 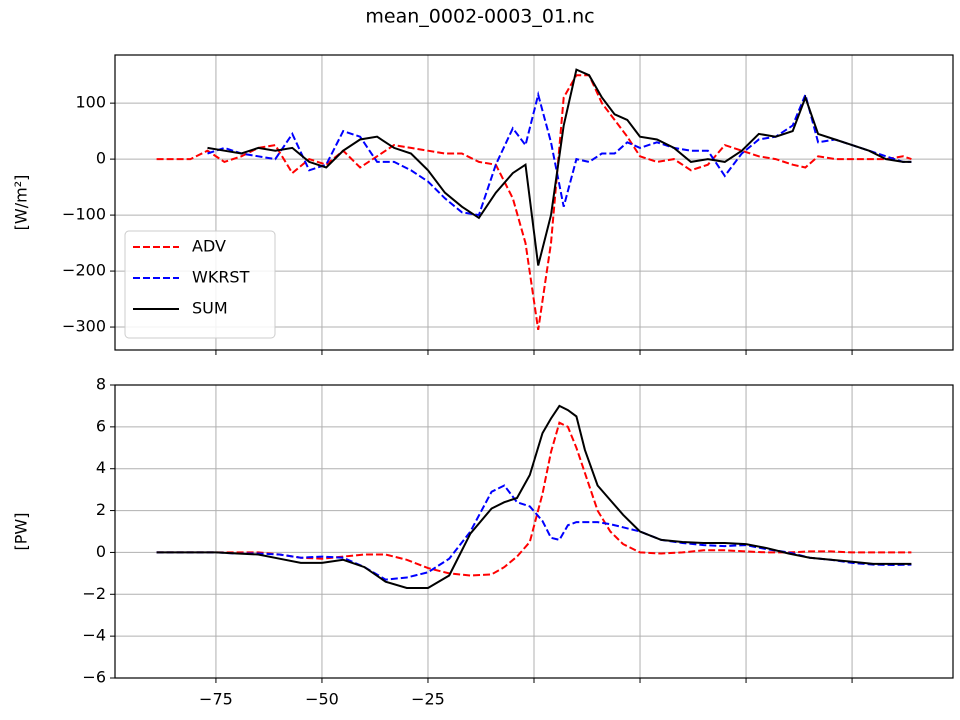 What do you see at coordinates (84, 214) in the screenshot?
I see `y-tick-label: −100` at bounding box center [84, 214].